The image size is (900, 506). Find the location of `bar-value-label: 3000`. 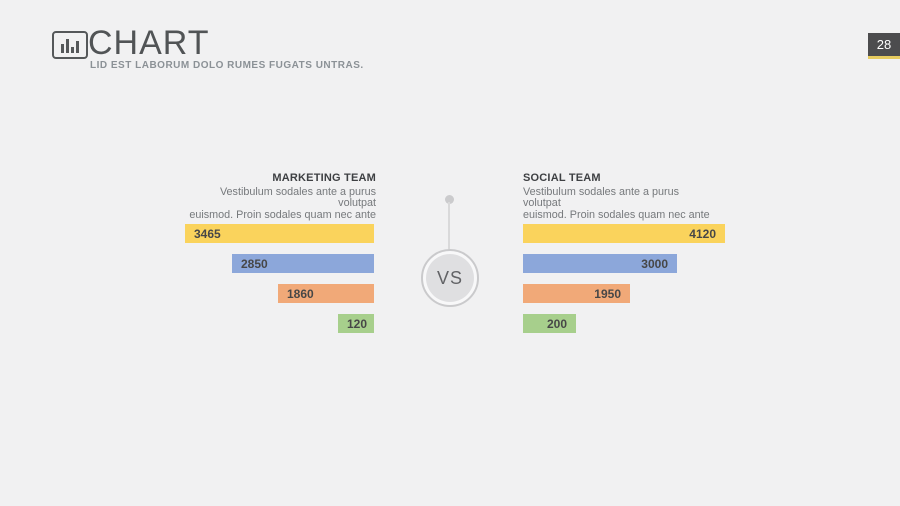

bar-value-label: 3000 is located at coordinates (654, 263).